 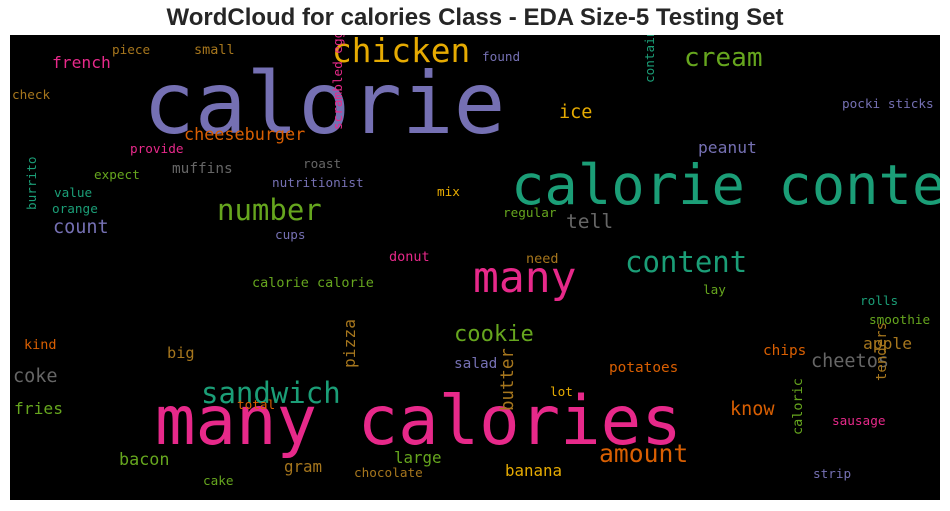 What do you see at coordinates (727, 147) in the screenshot?
I see `word-peanut: peanut` at bounding box center [727, 147].